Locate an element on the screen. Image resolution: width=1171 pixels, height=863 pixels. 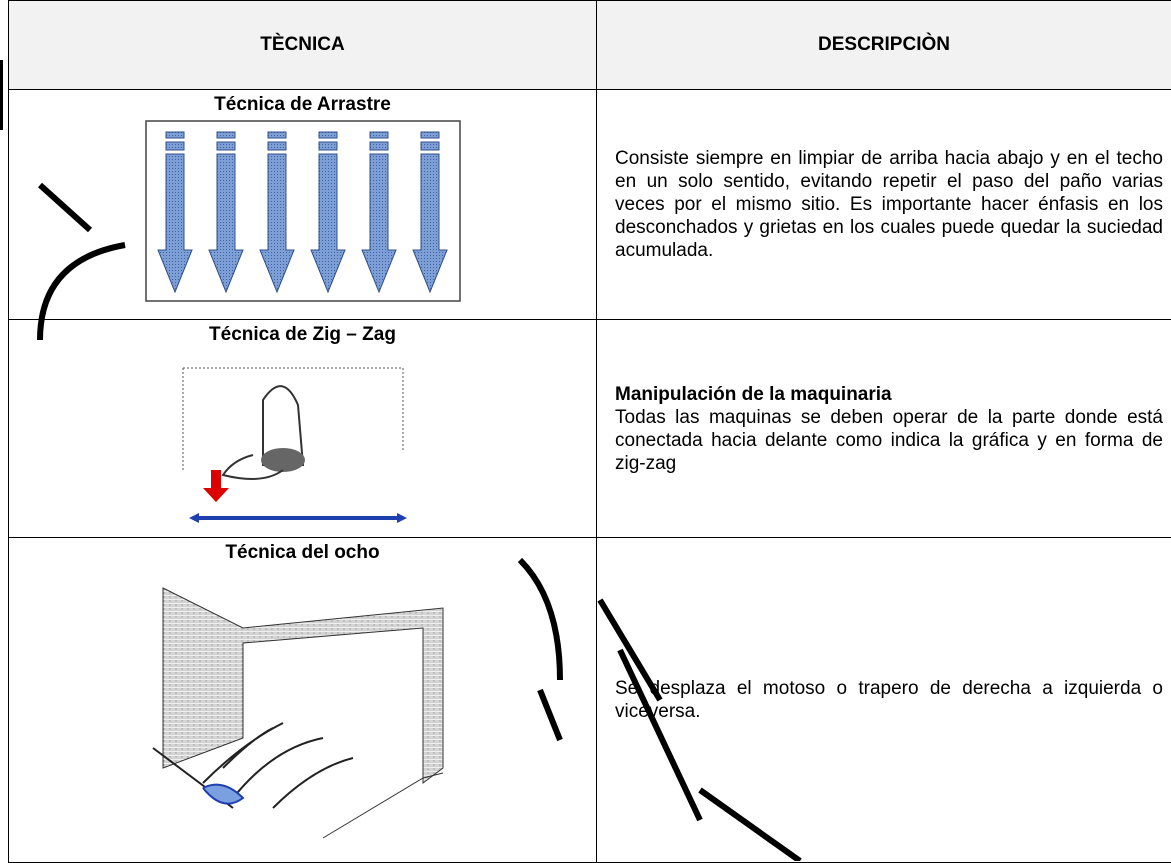
technique-title: Técnica de Arrastre is located at coordinates (302, 105).